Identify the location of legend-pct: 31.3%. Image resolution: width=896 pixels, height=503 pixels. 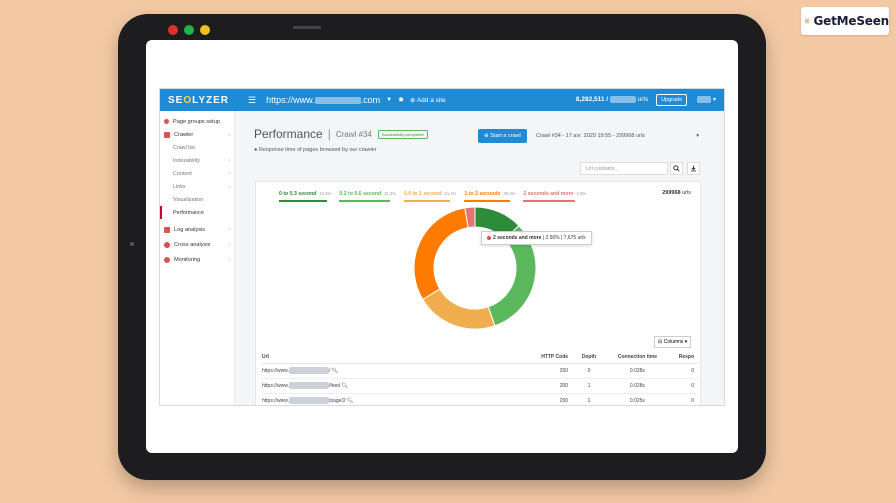
(390, 193).